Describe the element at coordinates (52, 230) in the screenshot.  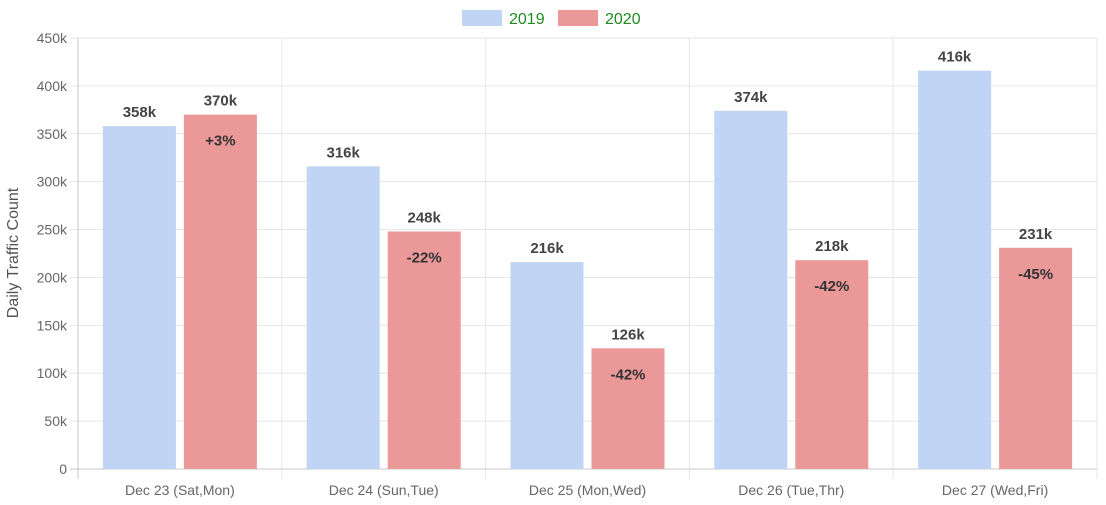
I see `y-tick-label: 250k` at that location.